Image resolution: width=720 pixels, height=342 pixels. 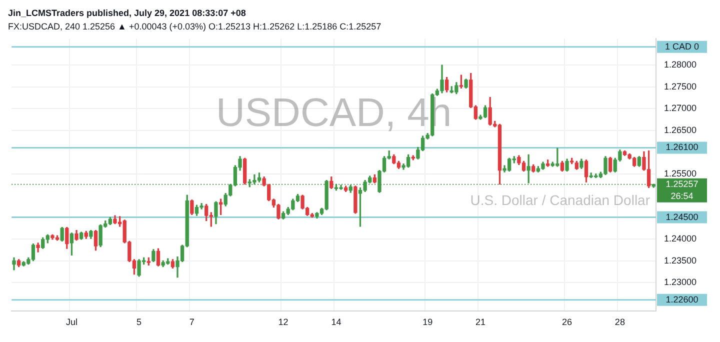 I want to click on x-tick-label: 14, so click(x=336, y=322).